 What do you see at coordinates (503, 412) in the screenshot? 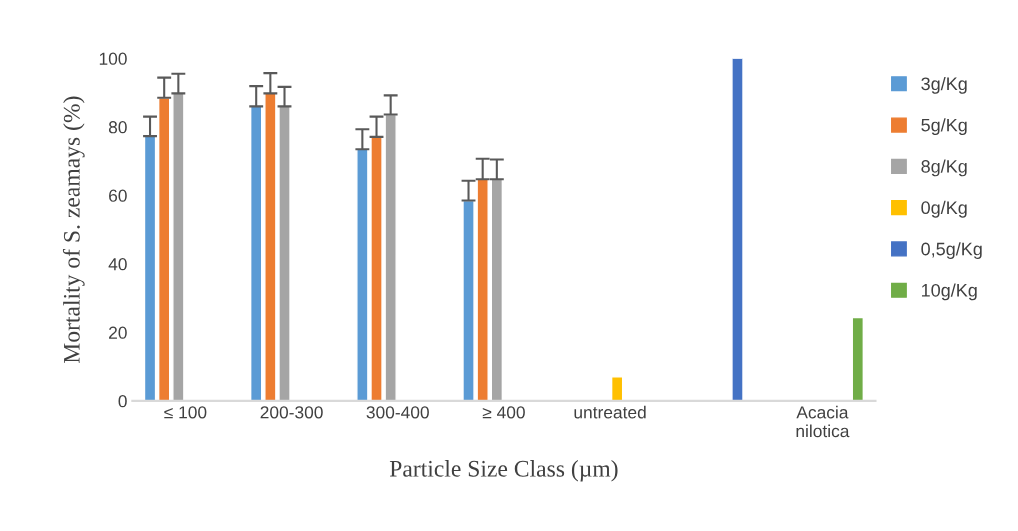
I see `x-tick-label: ≥ 400` at bounding box center [503, 412].